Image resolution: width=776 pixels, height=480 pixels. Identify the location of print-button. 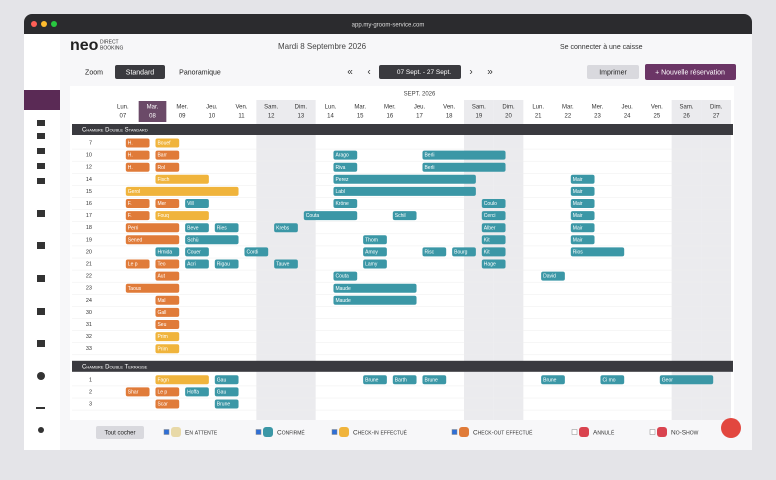
(613, 72).